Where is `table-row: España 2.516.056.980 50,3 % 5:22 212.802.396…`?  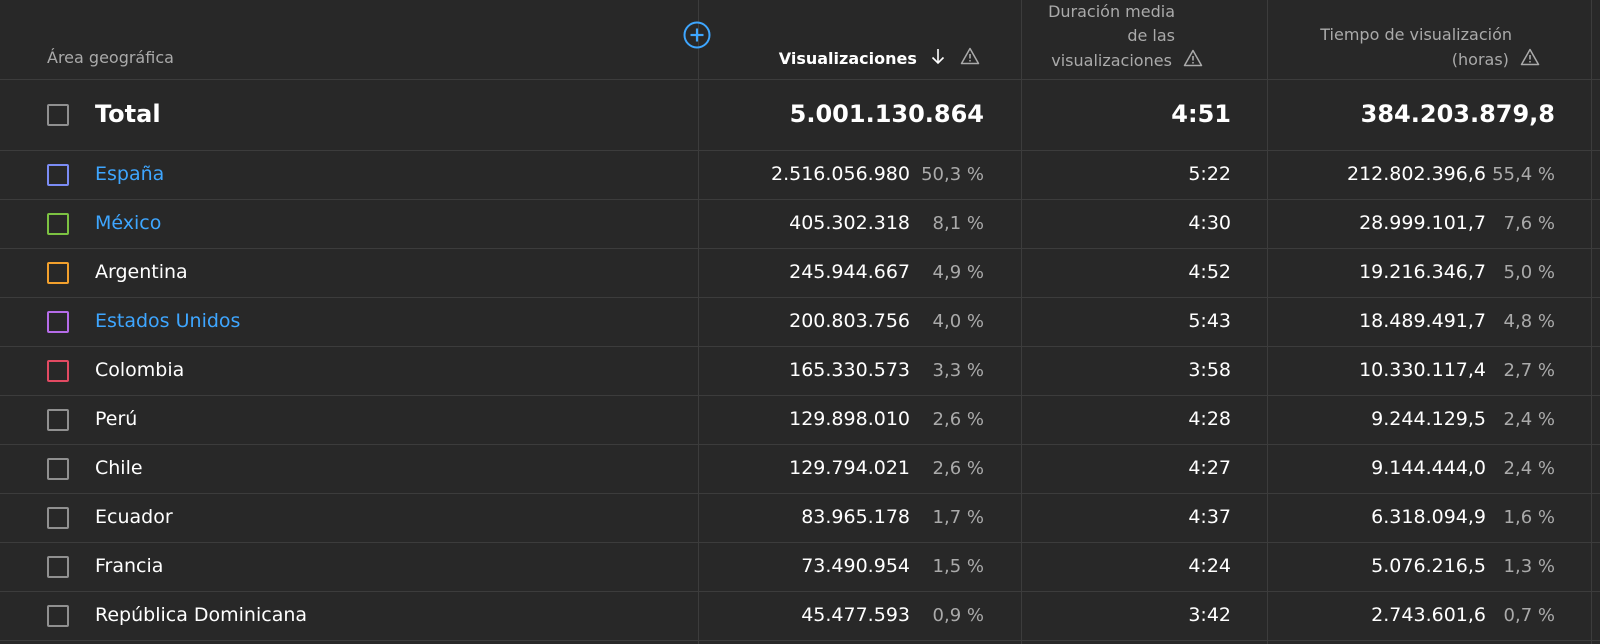 table-row: España 2.516.056.980 50,3 % 5:22 212.802.396… is located at coordinates (800, 175).